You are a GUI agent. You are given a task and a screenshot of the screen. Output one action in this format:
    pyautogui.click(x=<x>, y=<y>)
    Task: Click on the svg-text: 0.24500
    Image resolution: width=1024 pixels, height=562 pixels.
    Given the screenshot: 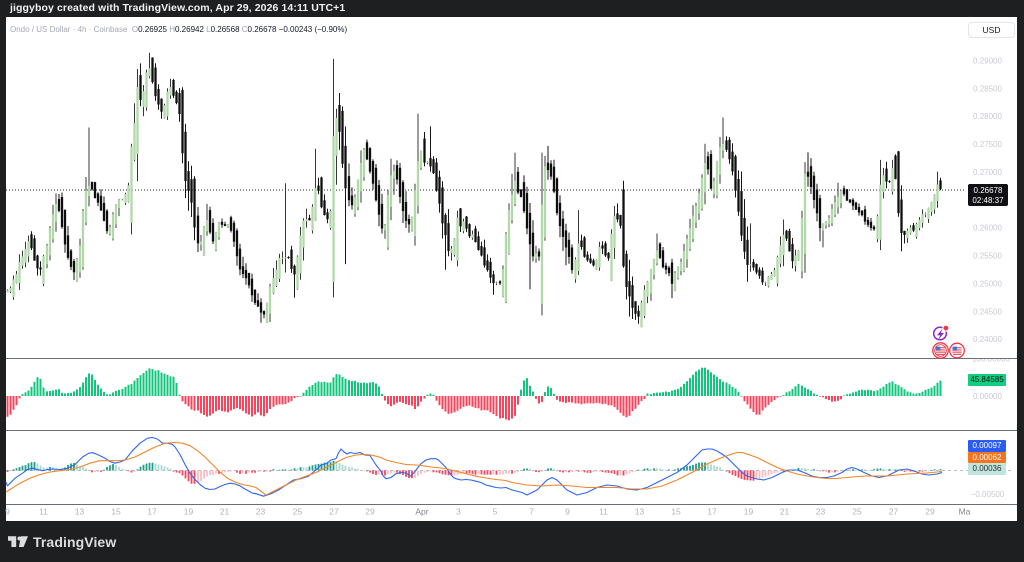 What is the action you would take?
    pyautogui.click(x=987, y=311)
    